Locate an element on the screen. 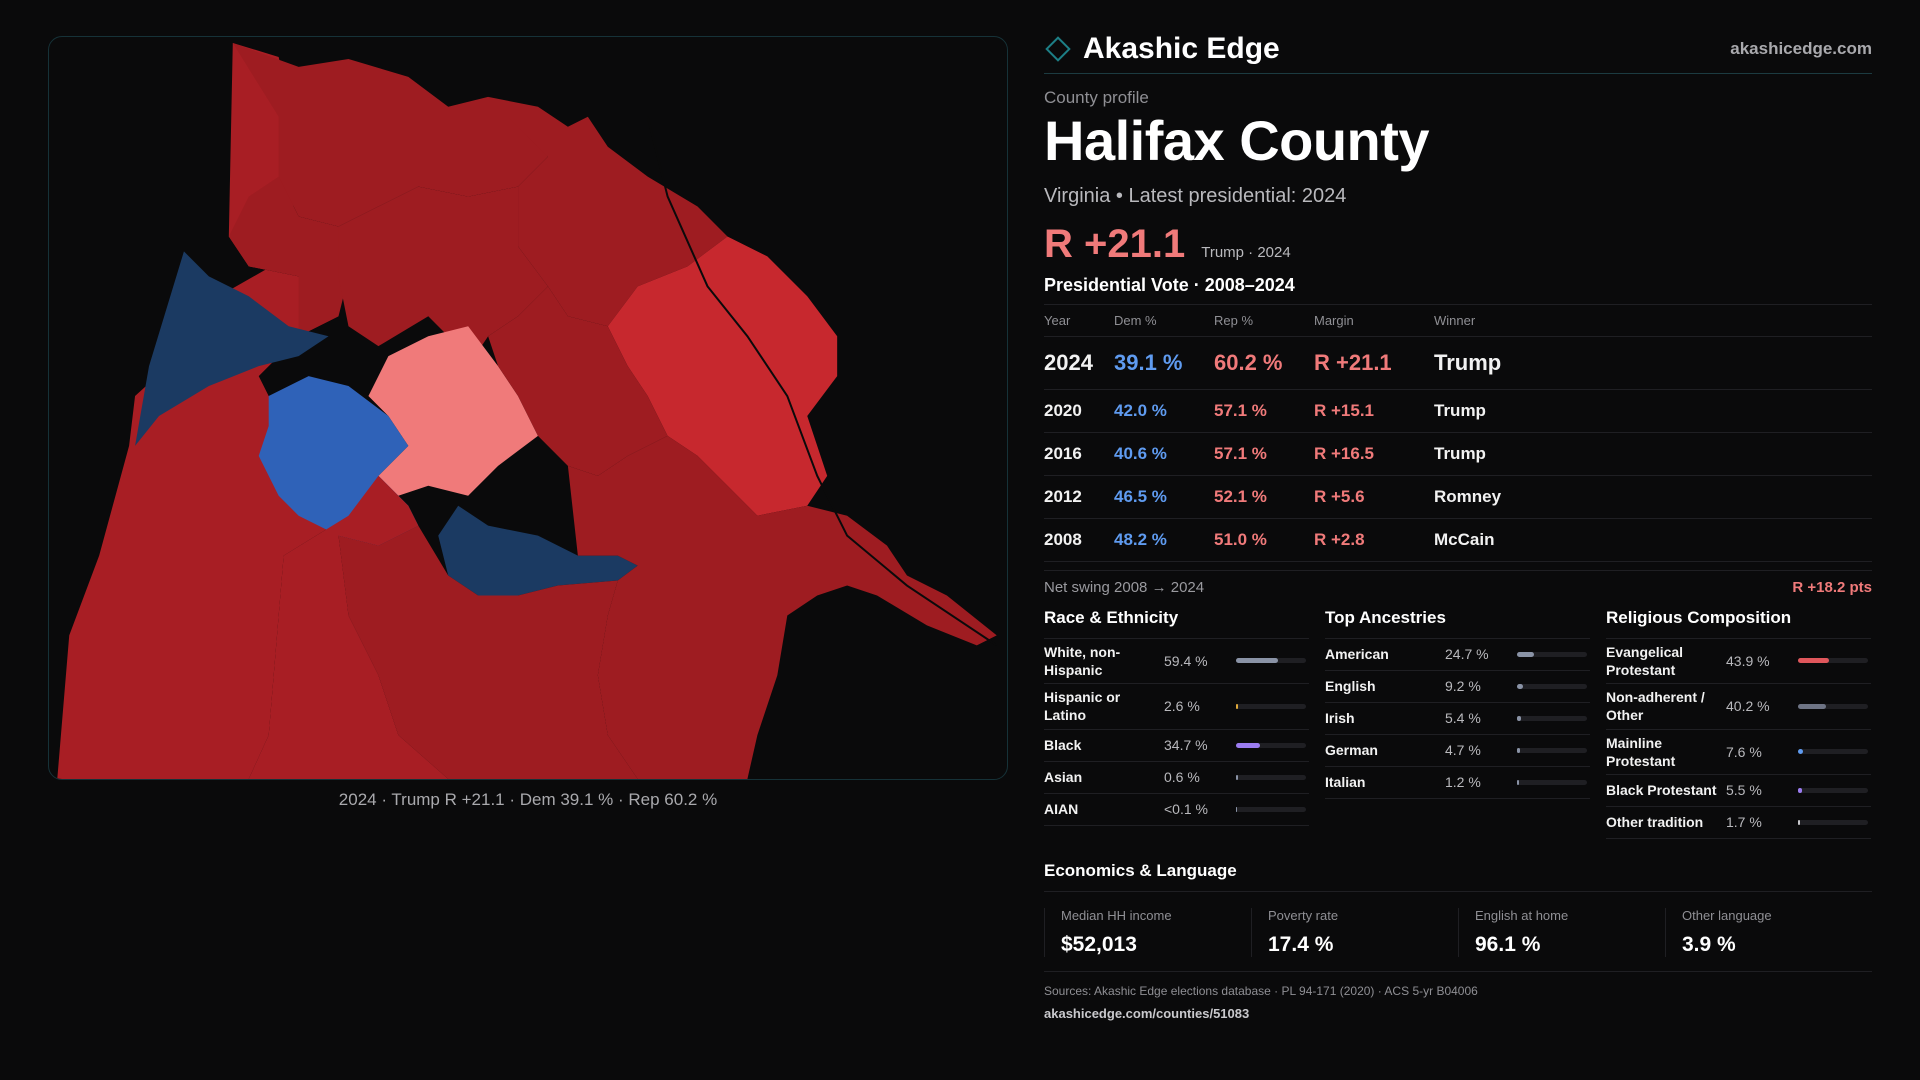 Image resolution: width=1920 pixels, height=1080 pixels. row-dem: 48.2 % is located at coordinates (1164, 540).